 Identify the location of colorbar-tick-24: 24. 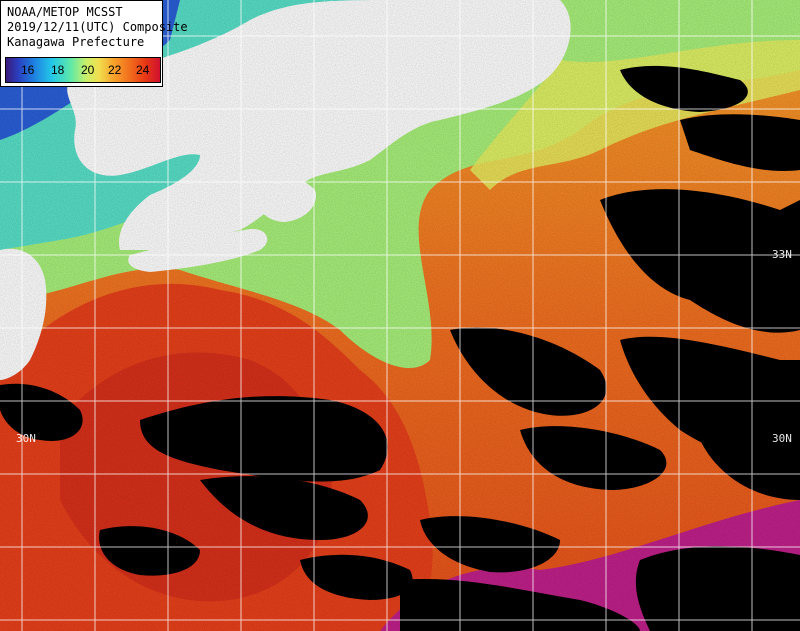
(143, 70).